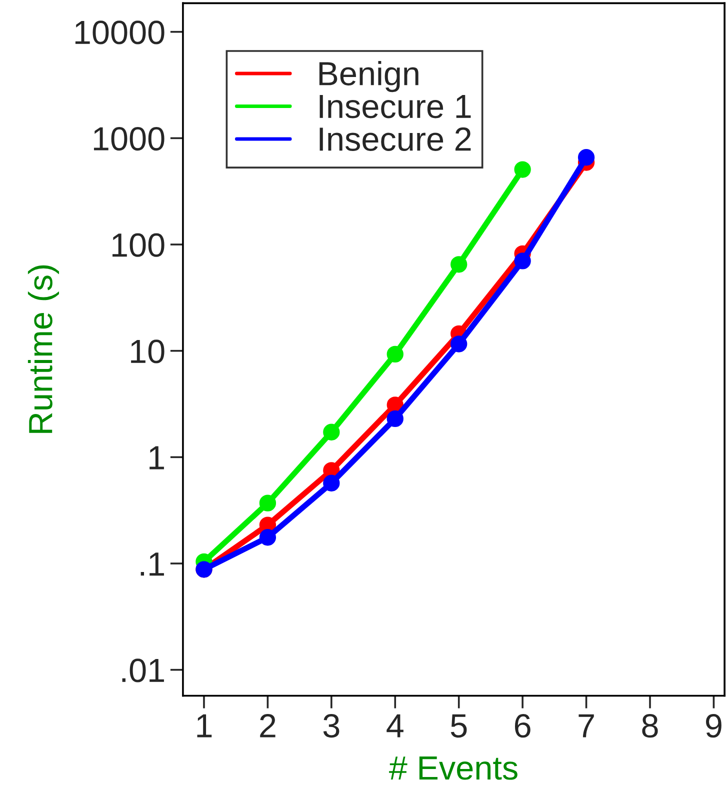  I want to click on y-tick-label: 10, so click(147, 352).